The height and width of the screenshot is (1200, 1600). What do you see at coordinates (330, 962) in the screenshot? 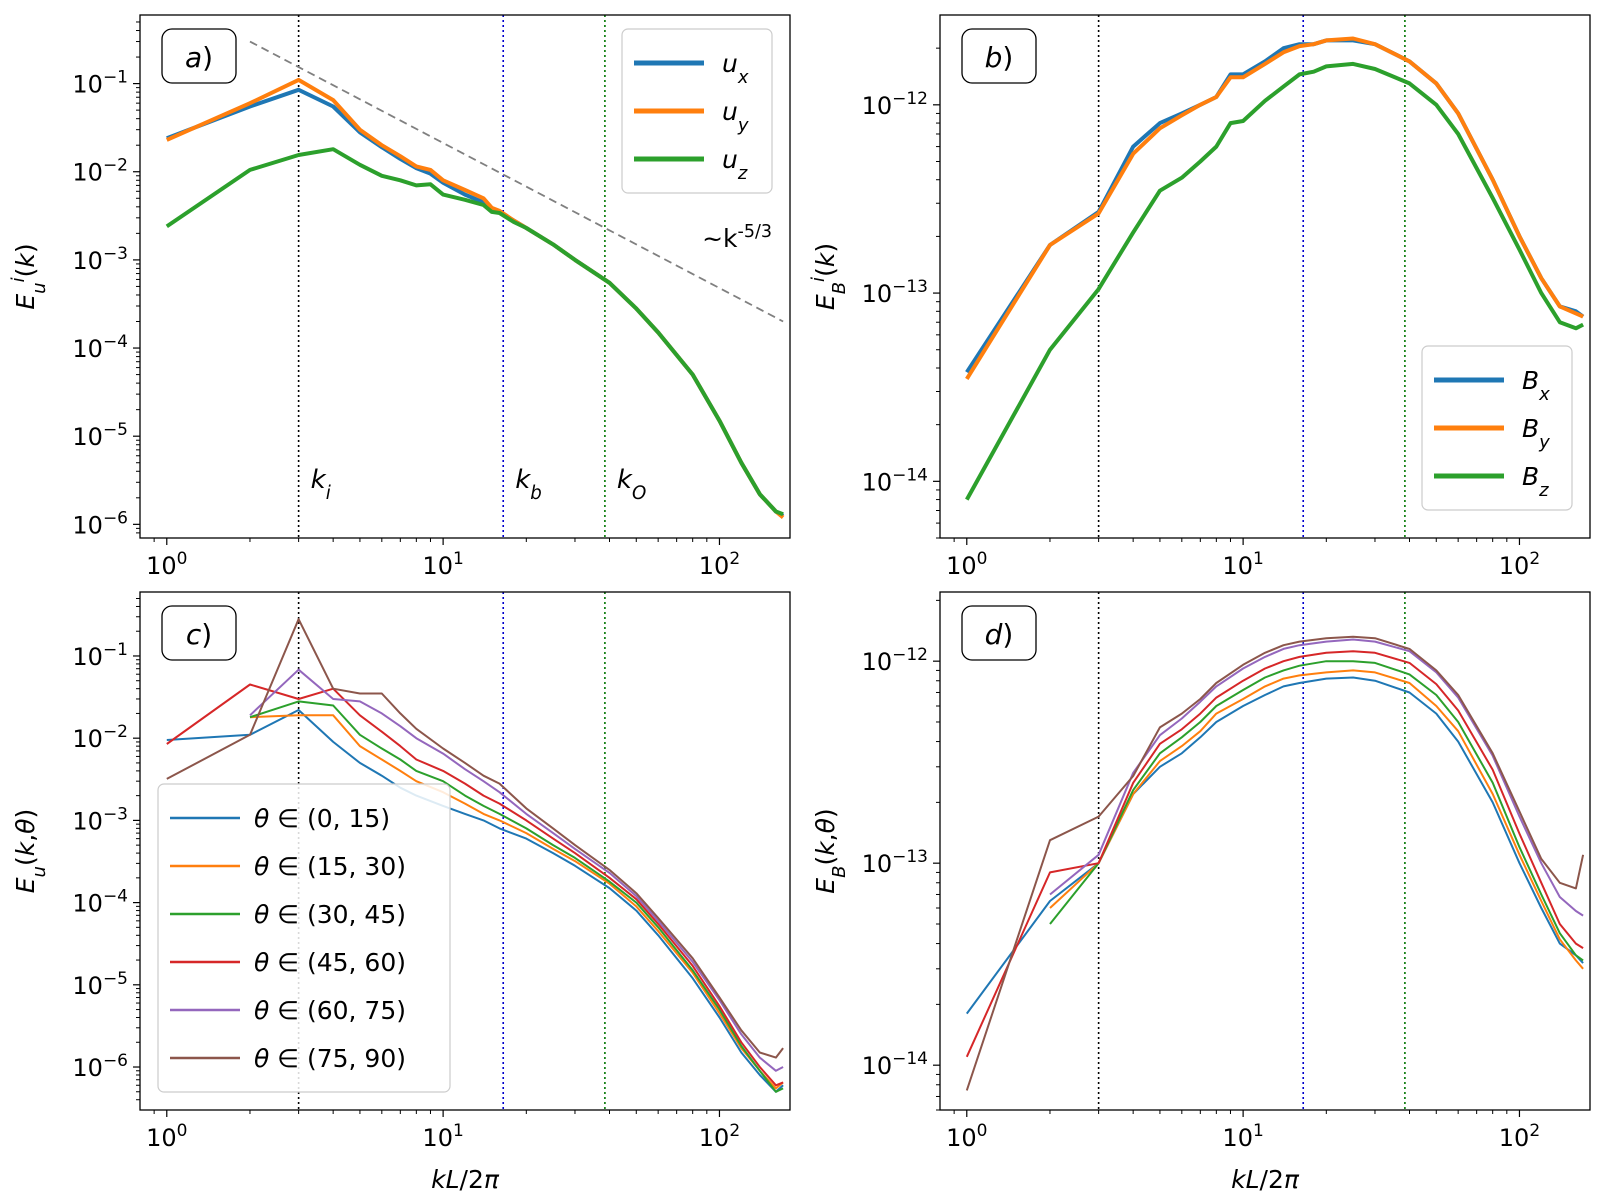
I see `legend-label: θ ∈ (45, 60)` at bounding box center [330, 962].